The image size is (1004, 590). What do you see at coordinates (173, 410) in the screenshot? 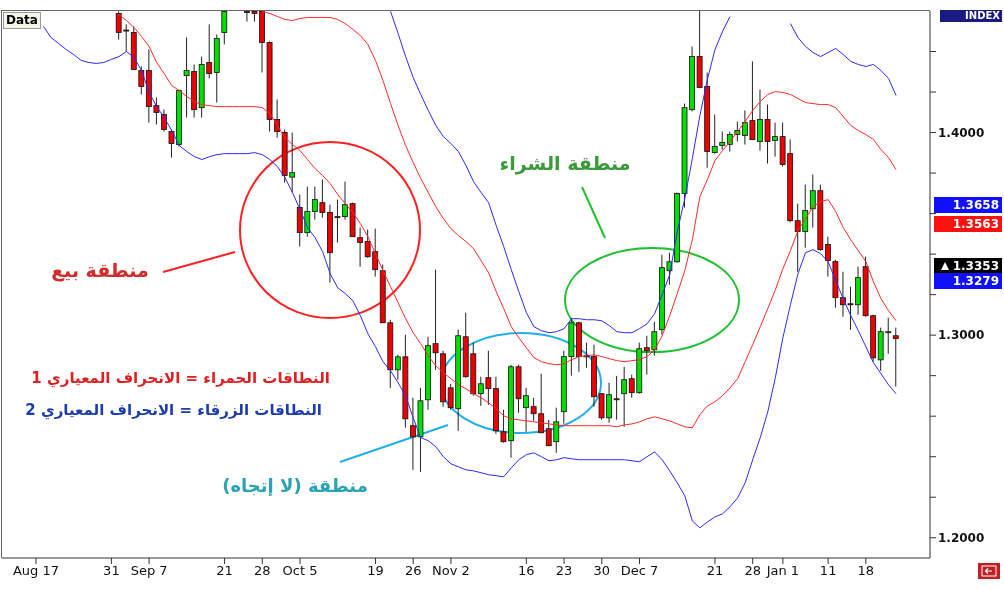
I see `annotation: النطاقات الزرقاء = الانحراف المعياري 2` at bounding box center [173, 410].